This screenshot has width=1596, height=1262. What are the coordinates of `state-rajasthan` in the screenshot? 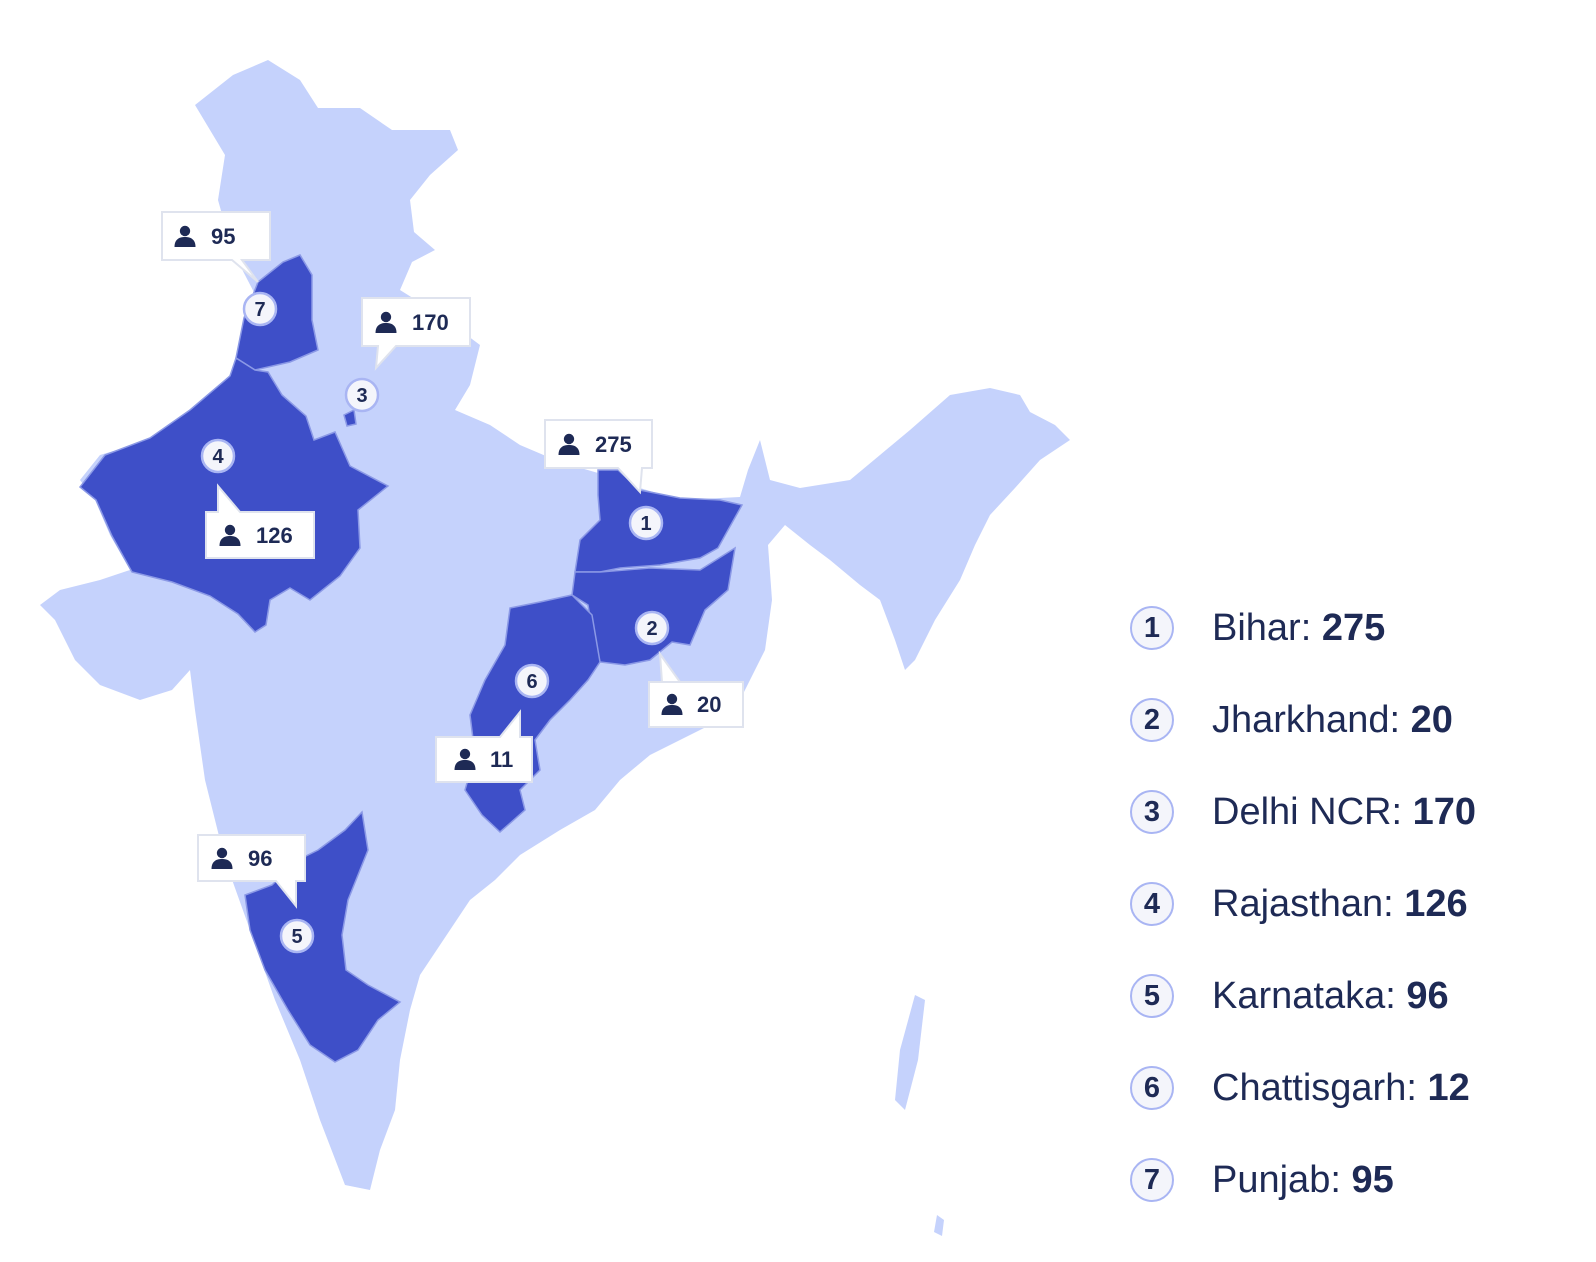 It's located at (234, 494).